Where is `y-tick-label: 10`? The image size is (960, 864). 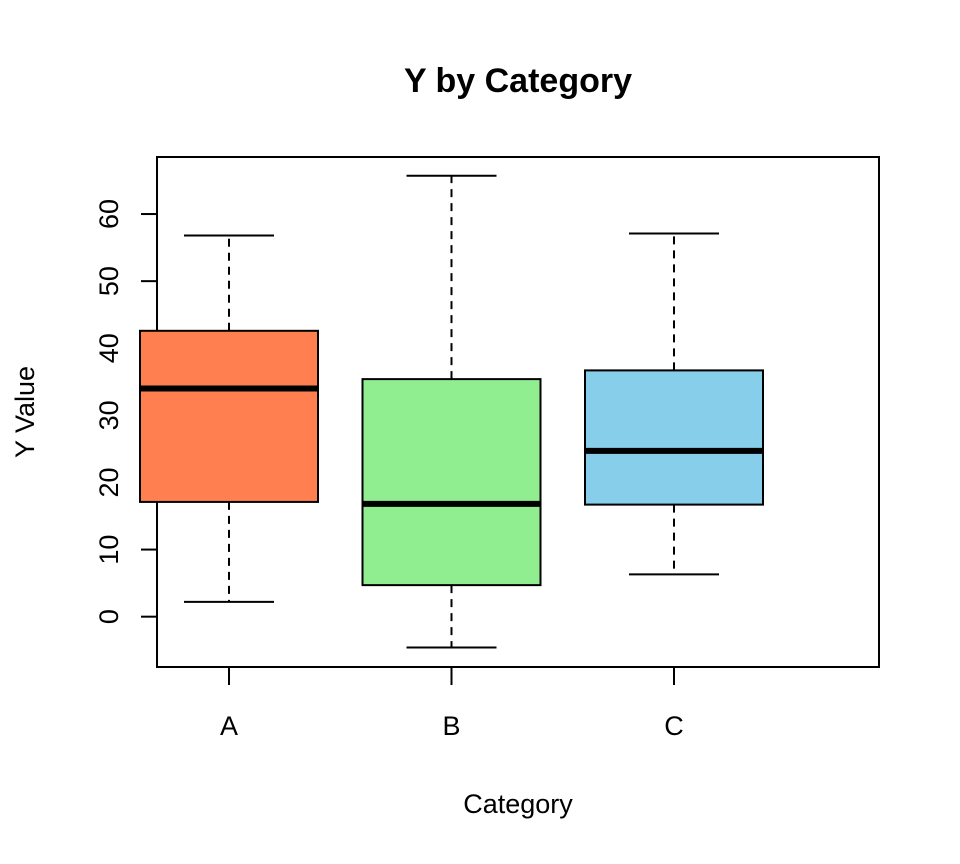
y-tick-label: 10 is located at coordinates (109, 550).